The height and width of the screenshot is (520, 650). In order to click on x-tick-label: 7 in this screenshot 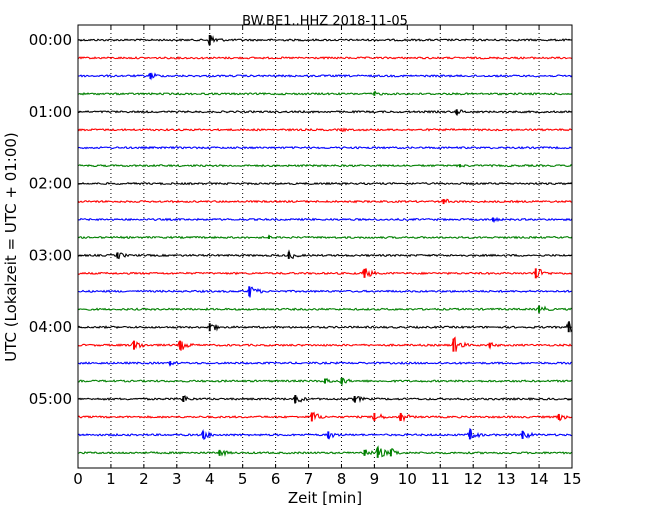, I will do `click(309, 479)`.